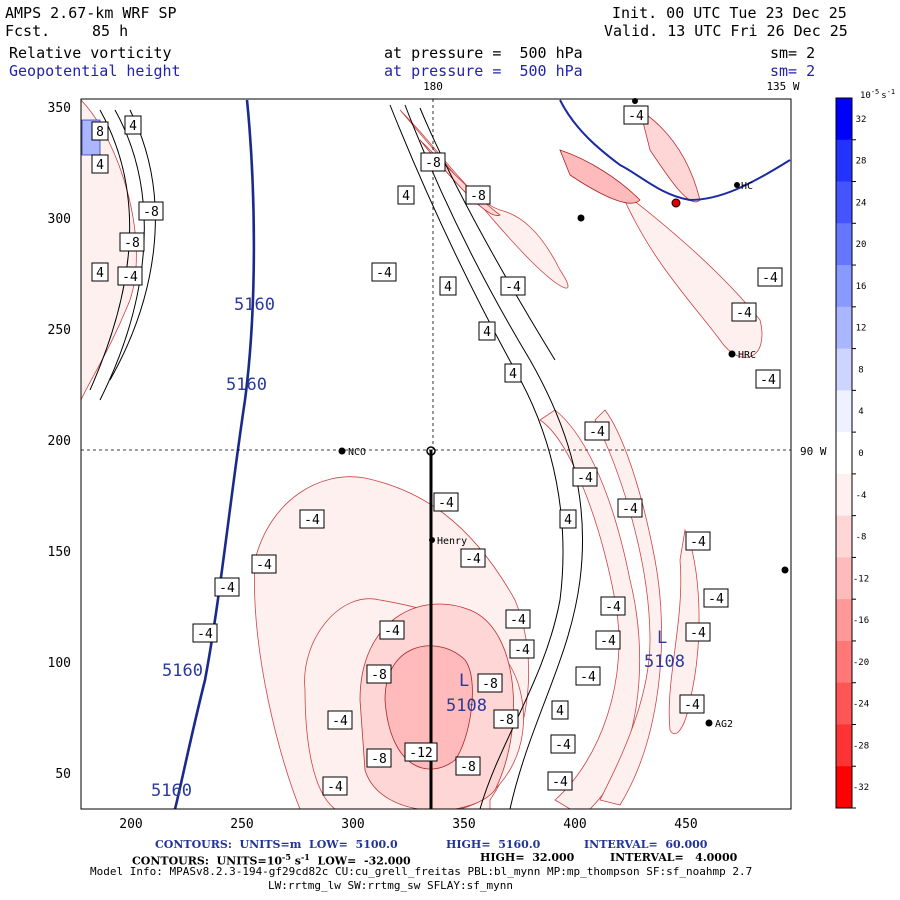 Image resolution: width=900 pixels, height=900 pixels. What do you see at coordinates (420, 753) in the screenshot?
I see `svg-text: -12` at bounding box center [420, 753].